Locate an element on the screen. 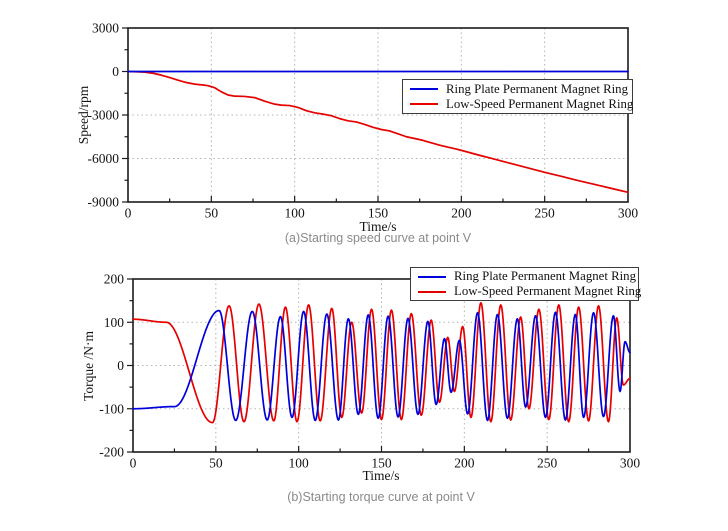 The height and width of the screenshot is (531, 728). speed-x-axis-label: Time/s is located at coordinates (378, 226).